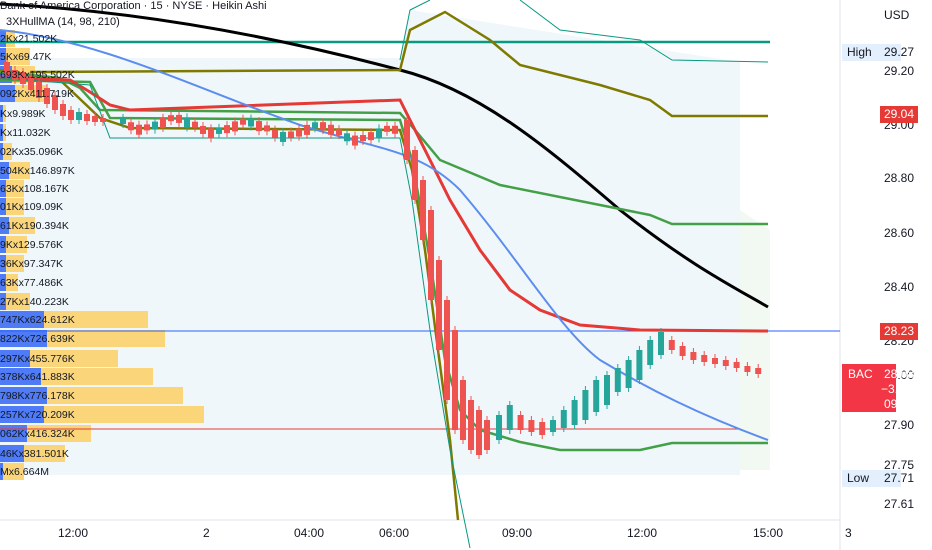 The height and width of the screenshot is (550, 932). What do you see at coordinates (394, 533) in the screenshot?
I see `time-tick: 06:00` at bounding box center [394, 533].